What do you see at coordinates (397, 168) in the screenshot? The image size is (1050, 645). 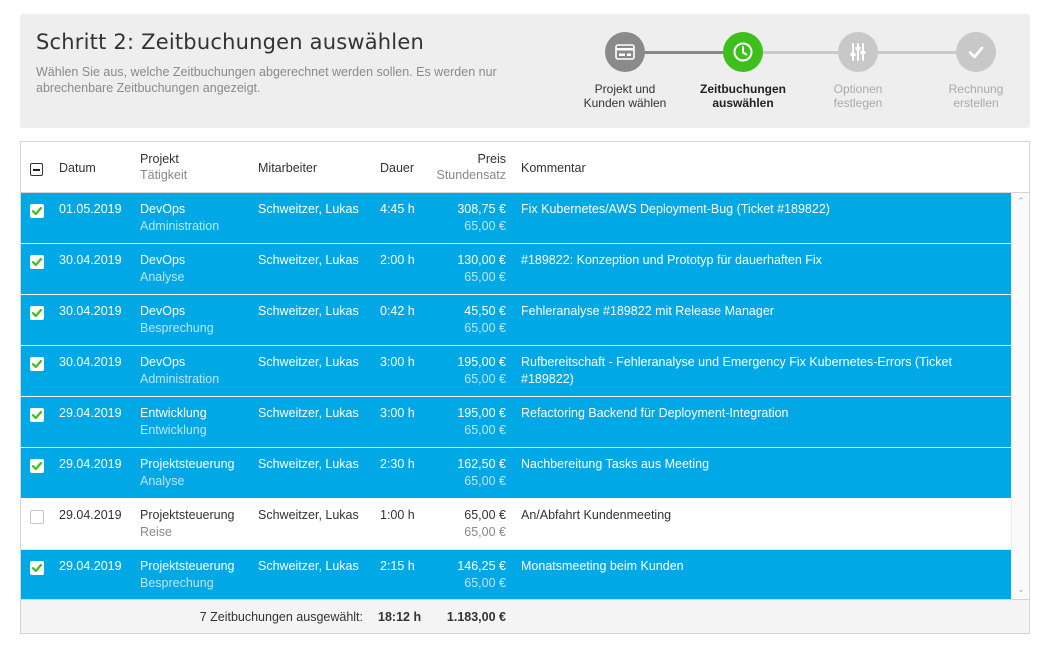 I see `col-dauer: Dauer` at bounding box center [397, 168].